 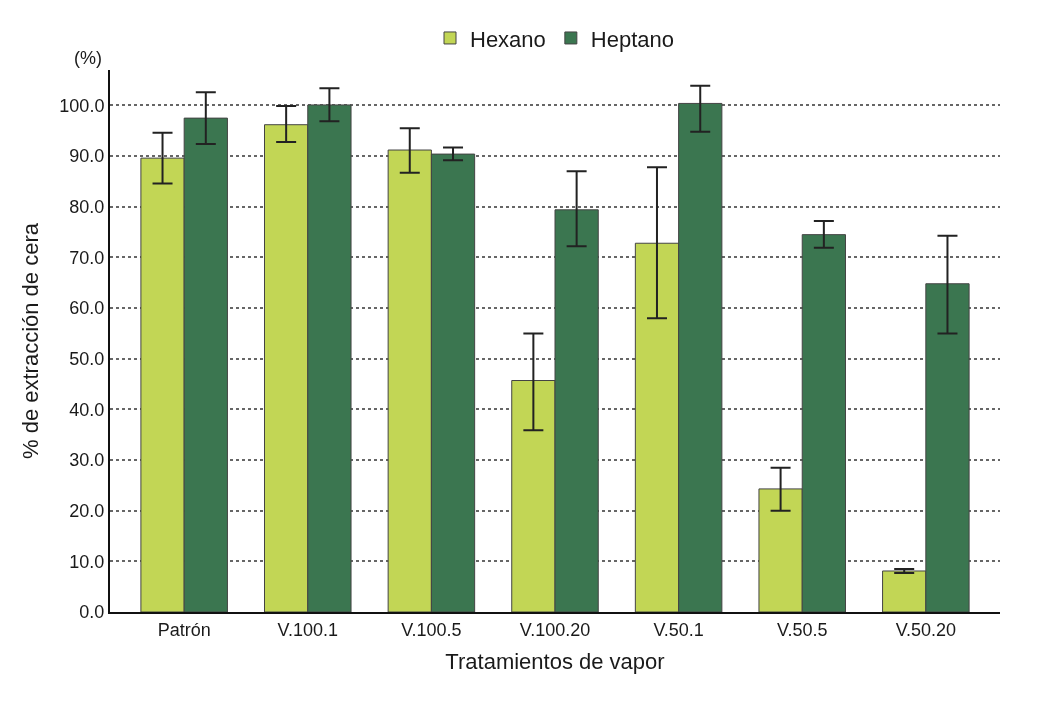 I want to click on x-tick-label: Patrón, so click(x=184, y=629).